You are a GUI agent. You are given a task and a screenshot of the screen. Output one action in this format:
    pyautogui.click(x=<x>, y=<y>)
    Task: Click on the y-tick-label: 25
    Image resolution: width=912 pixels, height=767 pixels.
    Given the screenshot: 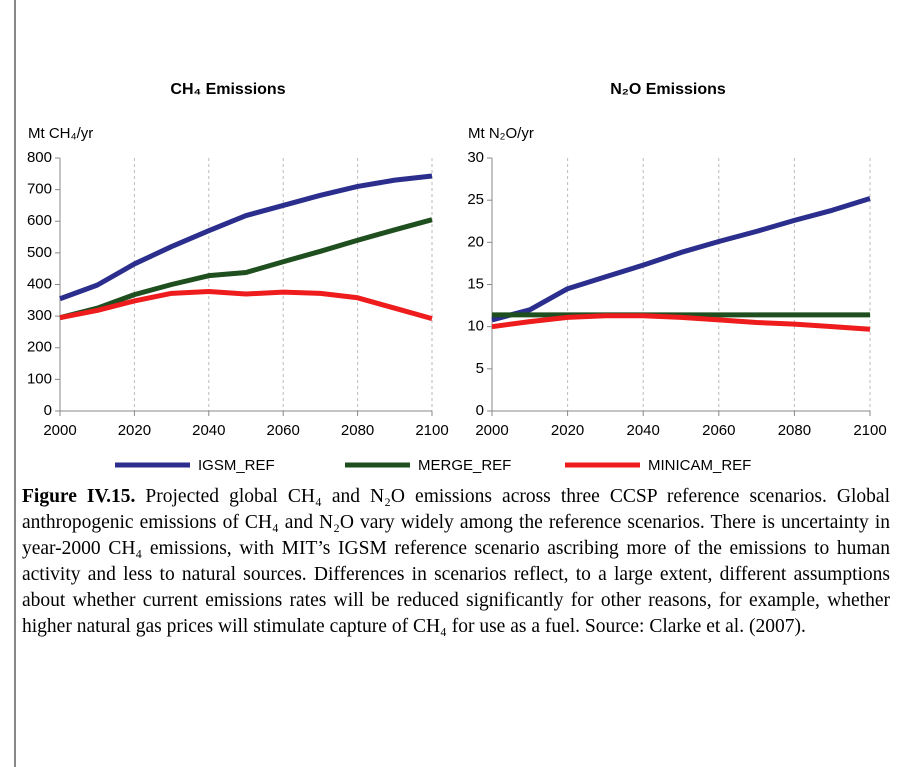 What is the action you would take?
    pyautogui.click(x=475, y=199)
    